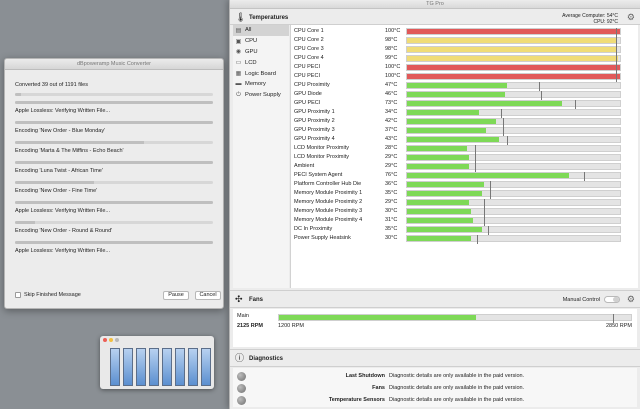 The height and width of the screenshot is (409, 640). I want to click on checkbox-box, so click(18, 295).